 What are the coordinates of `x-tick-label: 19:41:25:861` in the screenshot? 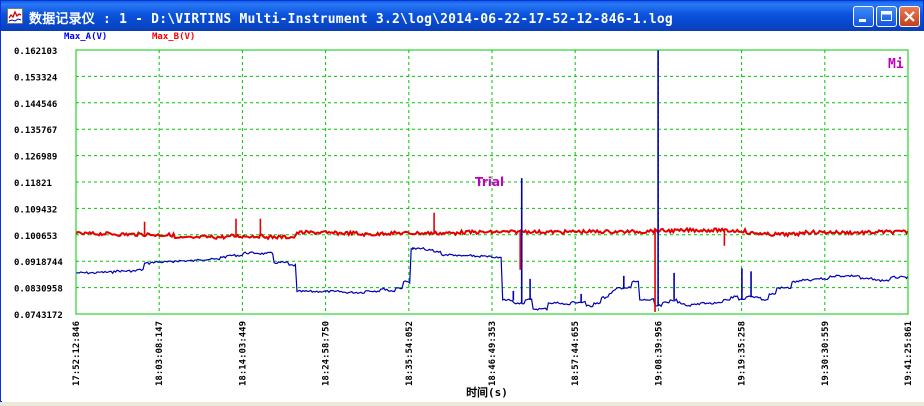 It's located at (909, 353).